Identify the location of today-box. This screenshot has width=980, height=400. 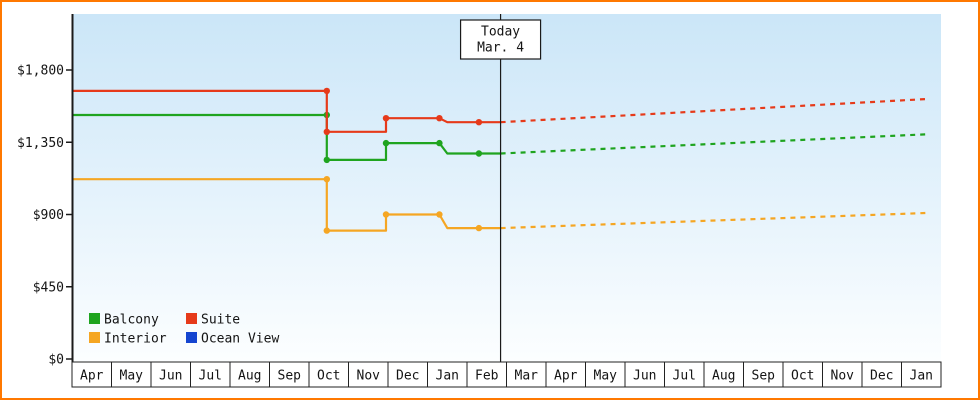
(500, 39).